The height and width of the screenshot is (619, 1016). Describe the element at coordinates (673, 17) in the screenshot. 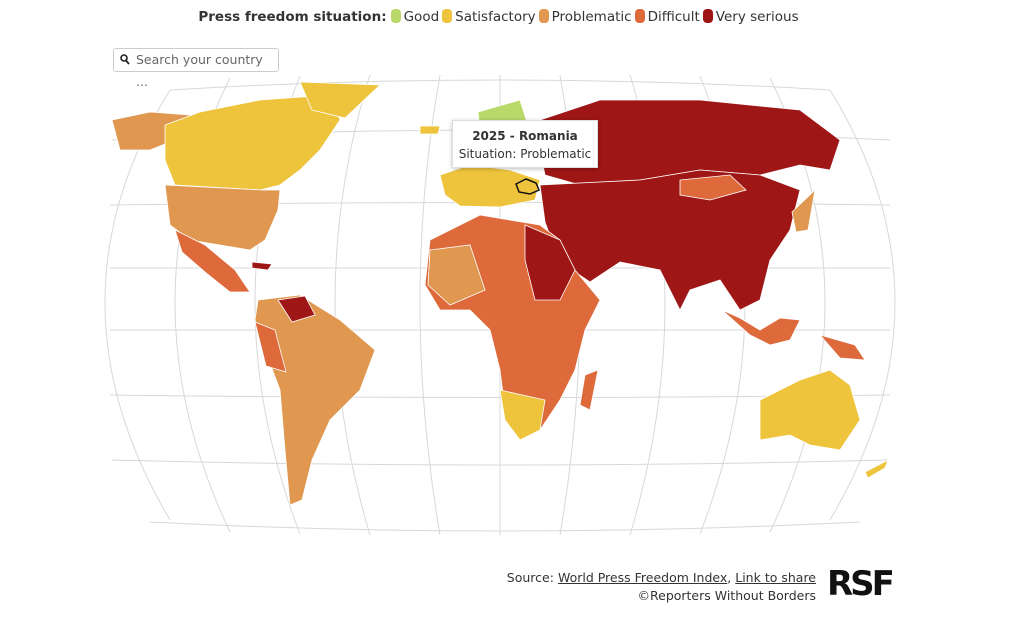

I see `legend-label: Difficult` at that location.